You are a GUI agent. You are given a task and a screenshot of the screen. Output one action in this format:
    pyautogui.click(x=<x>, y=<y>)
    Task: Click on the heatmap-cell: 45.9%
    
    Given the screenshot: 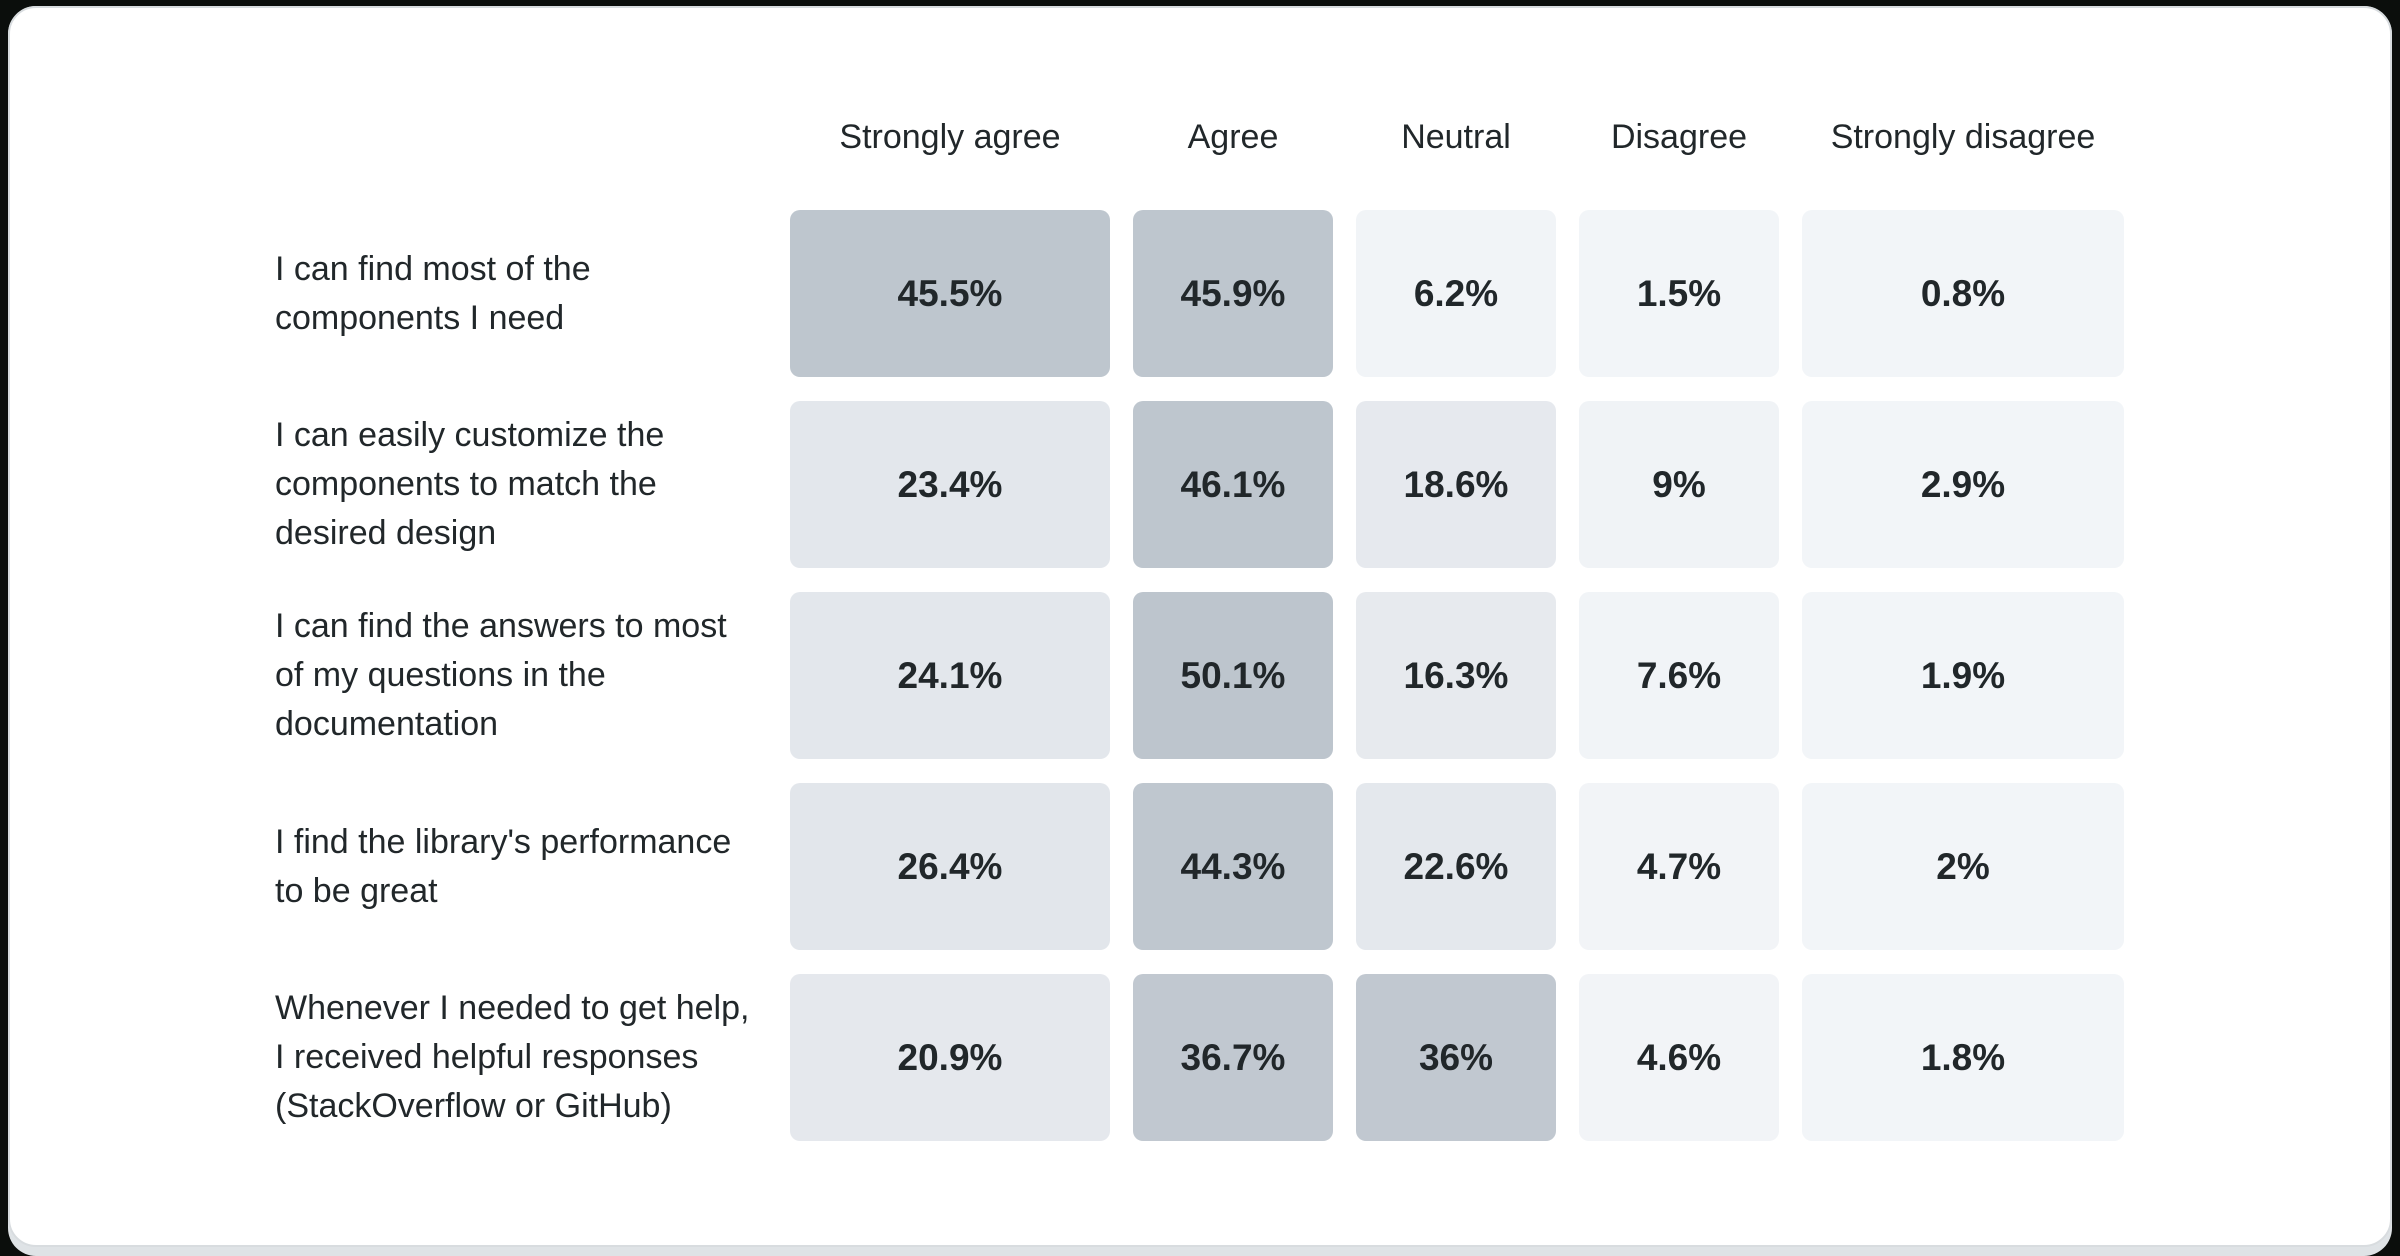 What is the action you would take?
    pyautogui.click(x=1233, y=293)
    